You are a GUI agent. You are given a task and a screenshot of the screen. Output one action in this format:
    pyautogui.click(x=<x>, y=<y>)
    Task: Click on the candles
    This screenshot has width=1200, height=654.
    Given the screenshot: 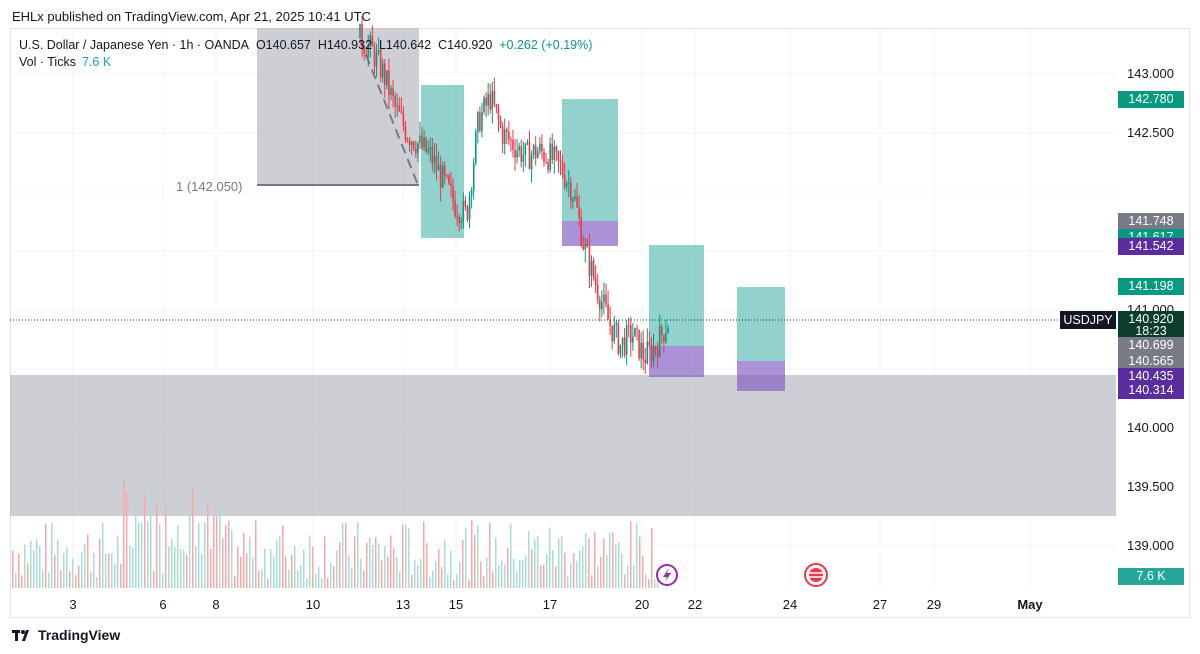 What is the action you would take?
    pyautogui.click(x=514, y=194)
    